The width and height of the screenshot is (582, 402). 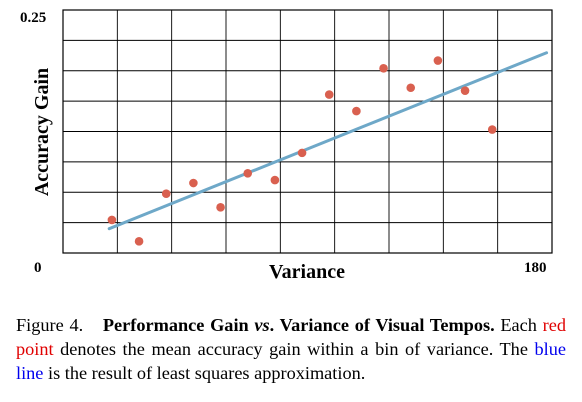 What do you see at coordinates (291, 337) in the screenshot?
I see `caption-red-point: red point` at bounding box center [291, 337].